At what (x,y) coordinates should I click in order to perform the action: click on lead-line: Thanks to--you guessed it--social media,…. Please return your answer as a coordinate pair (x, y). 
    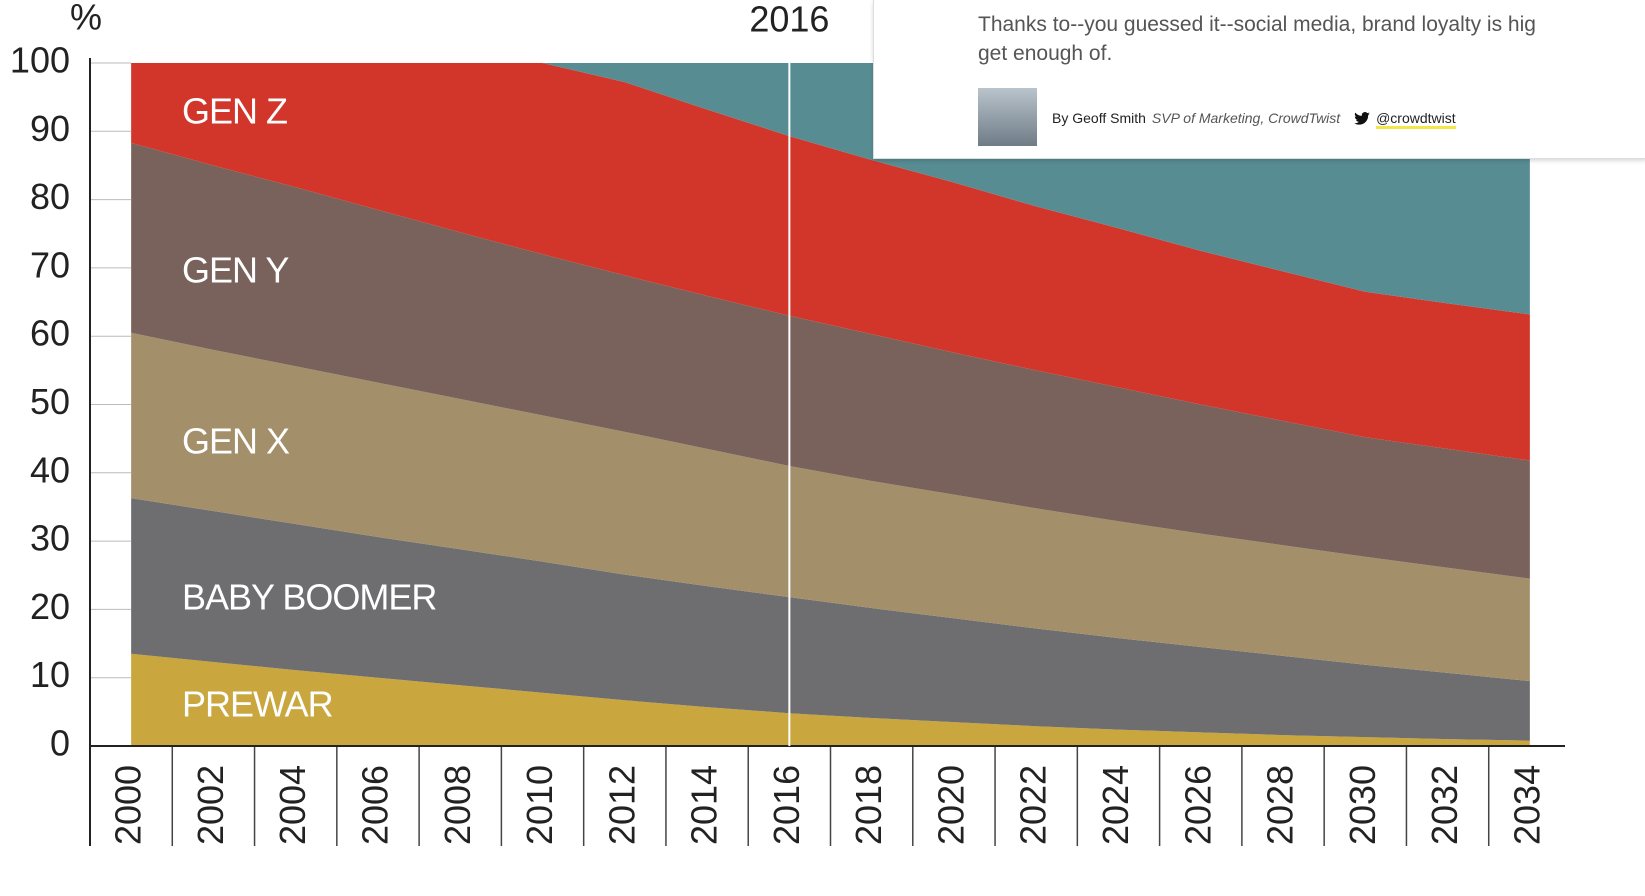
    Looking at the image, I should click on (1257, 24).